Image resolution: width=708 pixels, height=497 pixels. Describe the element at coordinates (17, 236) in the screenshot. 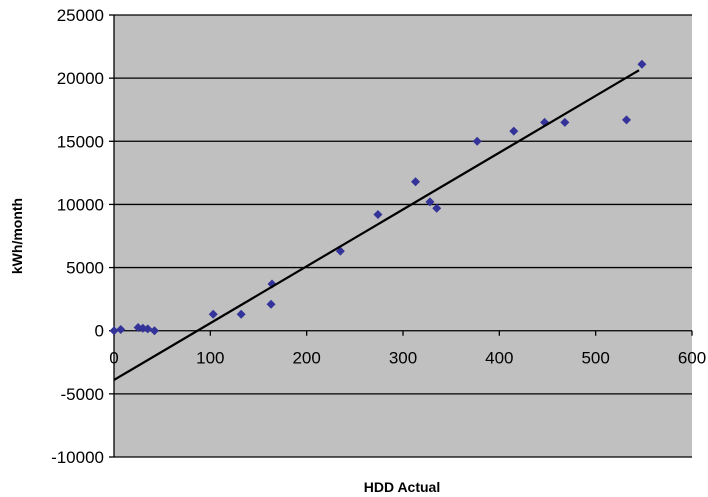

I see `y-axis-title: kWh/month` at that location.